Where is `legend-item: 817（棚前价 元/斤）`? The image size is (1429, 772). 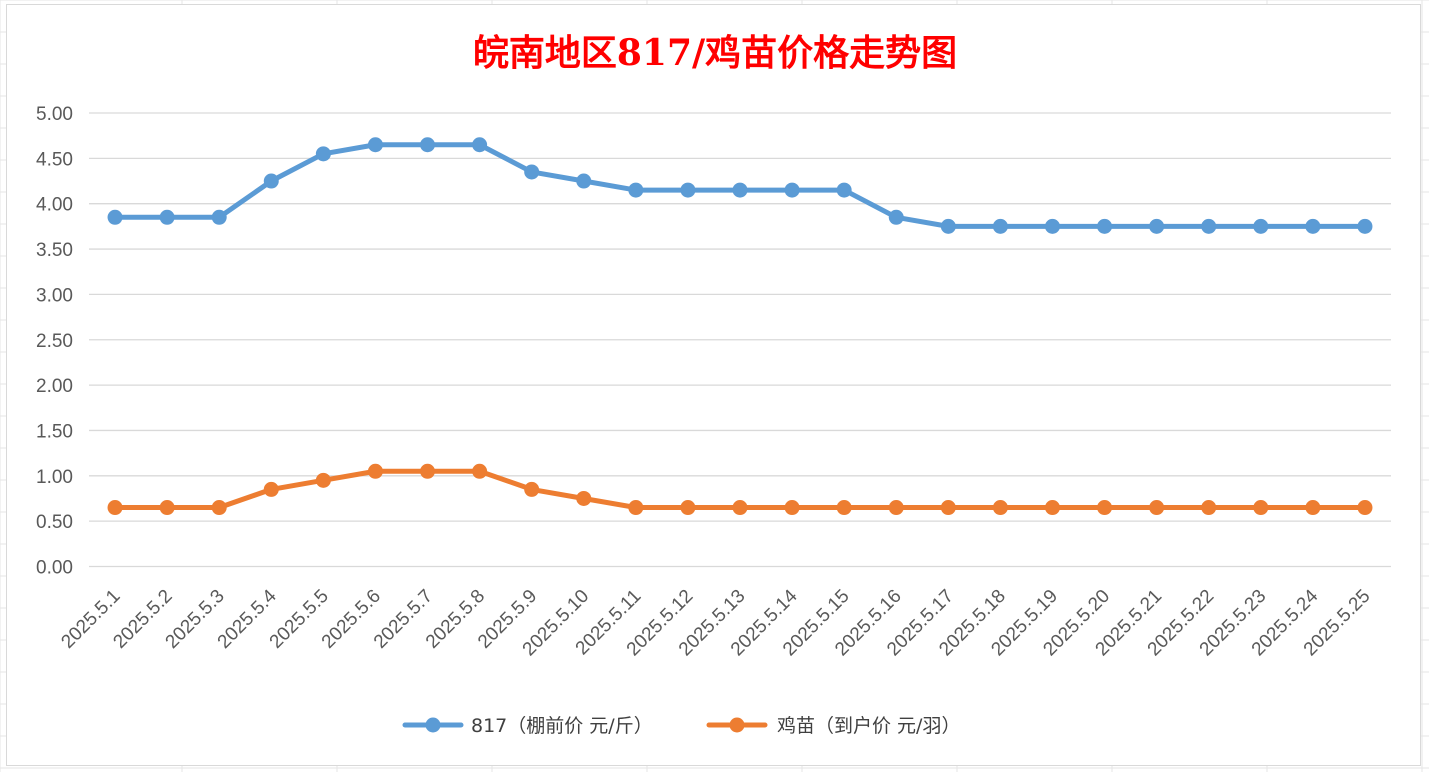 legend-item: 817（棚前价 元/斤） is located at coordinates (527, 726).